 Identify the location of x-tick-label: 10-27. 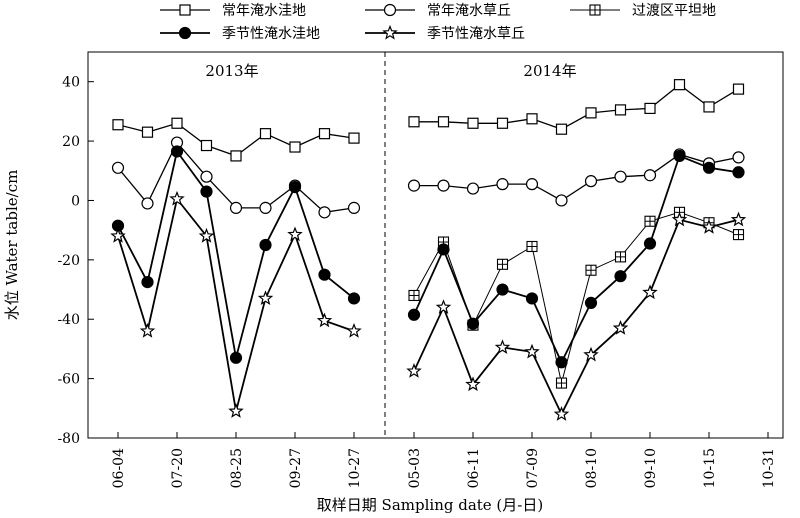
(355, 468).